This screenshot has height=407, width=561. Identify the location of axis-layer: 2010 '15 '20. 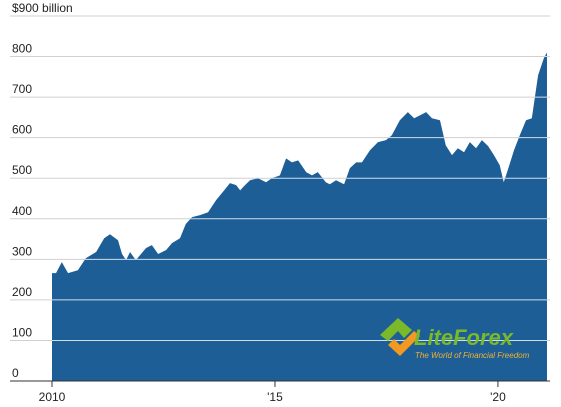
(280, 392).